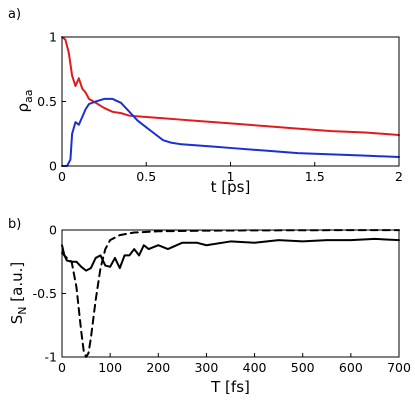 The height and width of the screenshot is (403, 415). What do you see at coordinates (17, 320) in the screenshot?
I see `y-axis-label-b-main: S` at bounding box center [17, 320].